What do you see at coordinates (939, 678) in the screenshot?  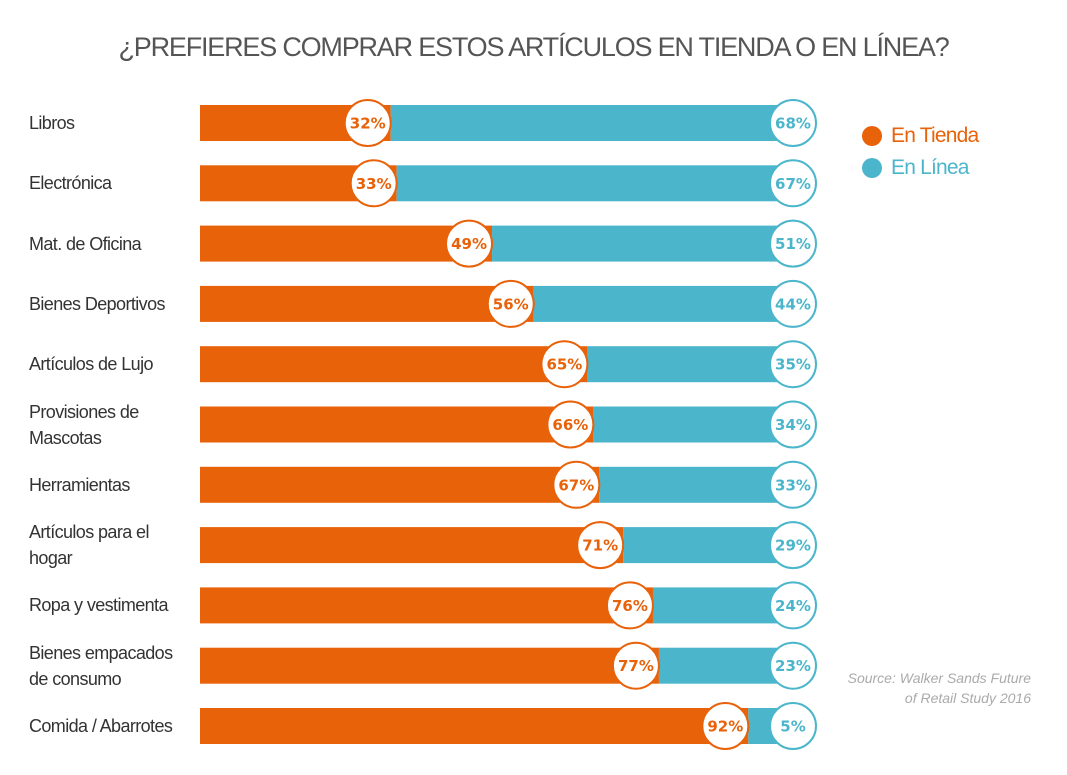 I see `source-line-1: Source: Walker Sands Future` at bounding box center [939, 678].